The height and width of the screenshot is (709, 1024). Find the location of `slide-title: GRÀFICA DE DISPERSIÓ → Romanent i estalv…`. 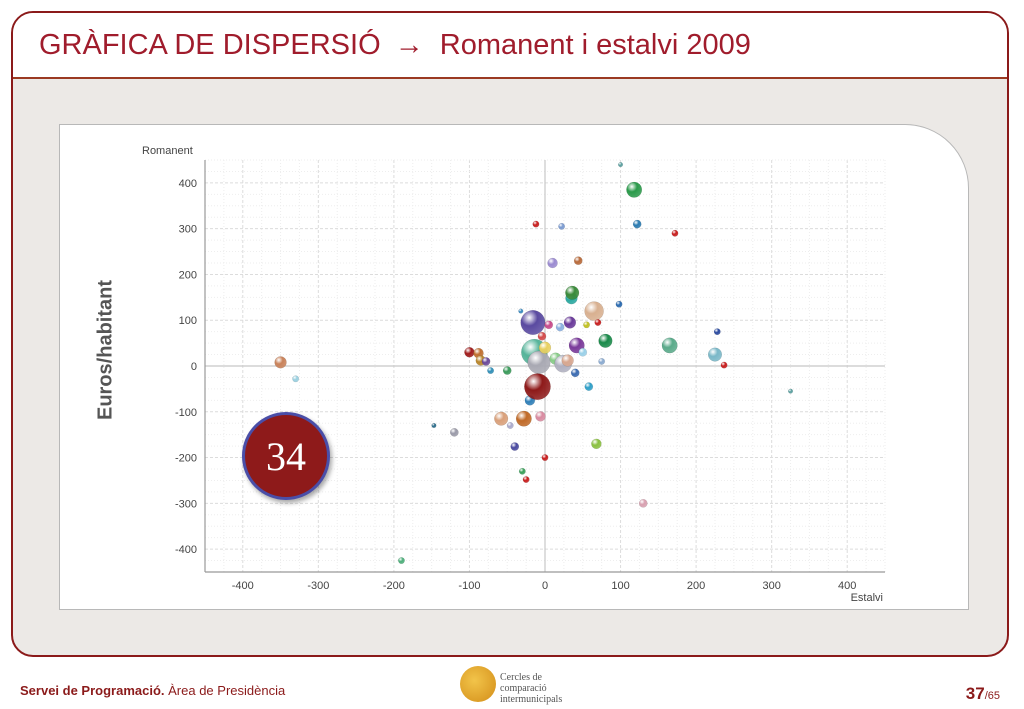

slide-title: GRÀFICA DE DISPERSIÓ → Romanent i estalv… is located at coordinates (395, 45).